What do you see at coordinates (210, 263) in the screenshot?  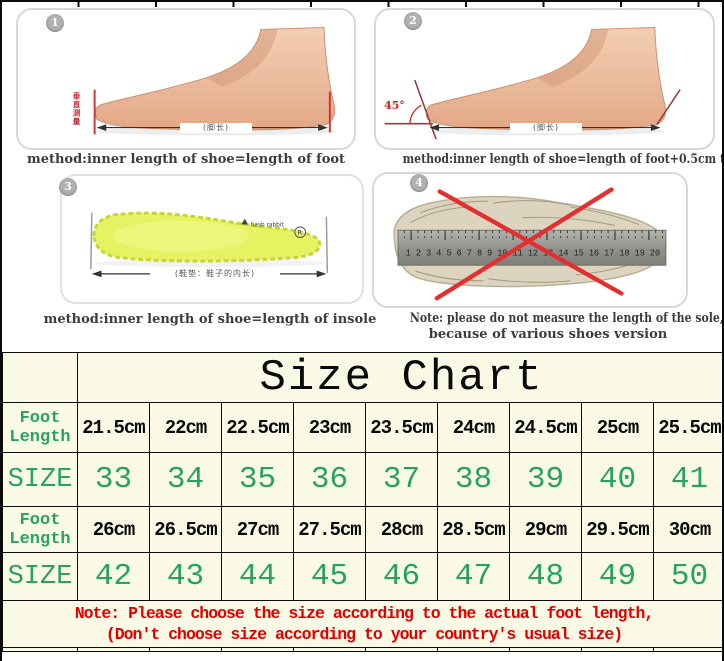 I see `insole-shadow` at bounding box center [210, 263].